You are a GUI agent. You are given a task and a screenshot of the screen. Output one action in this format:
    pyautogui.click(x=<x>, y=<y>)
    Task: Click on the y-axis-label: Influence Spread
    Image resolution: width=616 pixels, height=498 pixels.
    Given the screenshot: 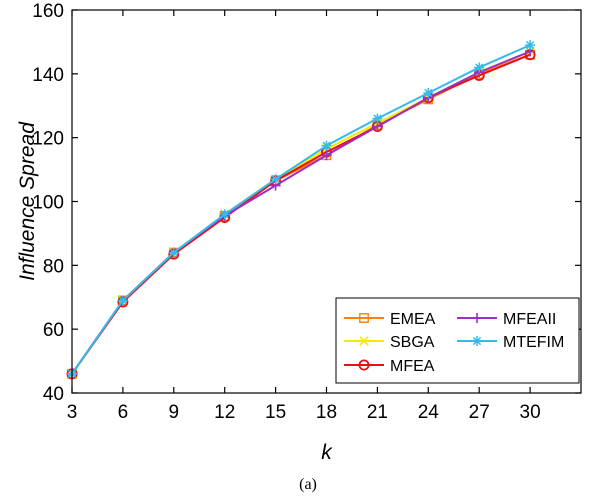 What is the action you would take?
    pyautogui.click(x=27, y=201)
    